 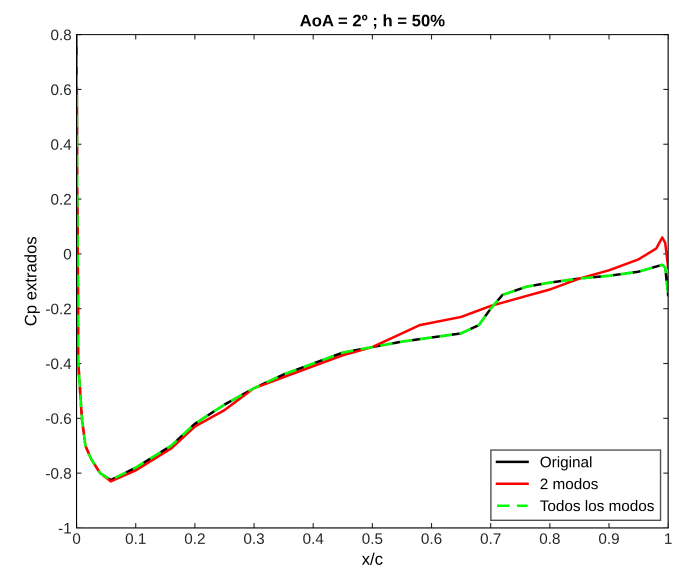 What do you see at coordinates (372, 558) in the screenshot?
I see `x-axis-title: x/c` at bounding box center [372, 558].